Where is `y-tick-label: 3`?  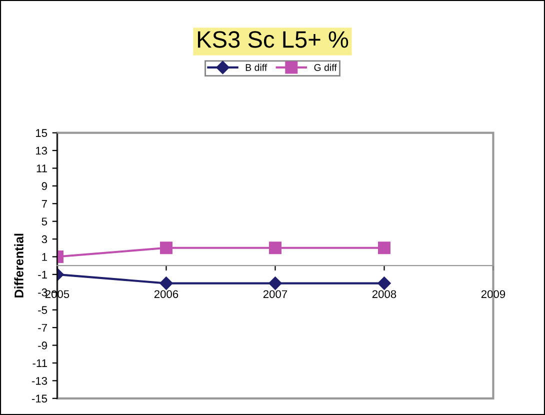 y-tick-label: 3 is located at coordinates (45, 239).